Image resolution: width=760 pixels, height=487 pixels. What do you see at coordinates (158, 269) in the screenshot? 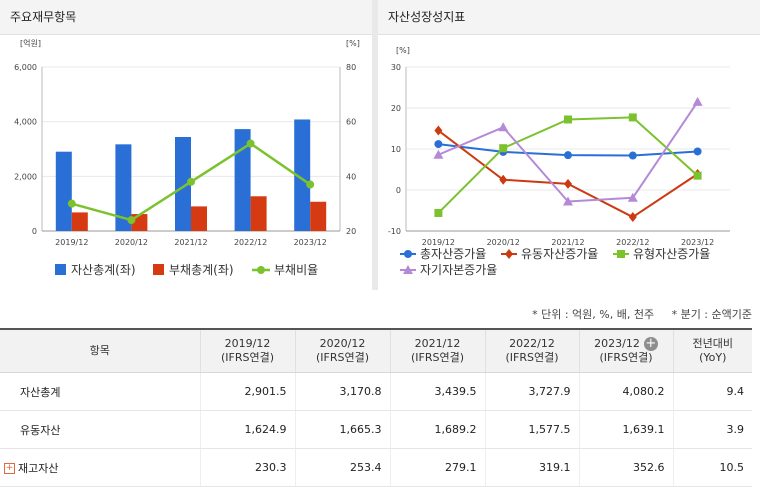
I see `legend-swatch-liabilities` at bounding box center [158, 269].